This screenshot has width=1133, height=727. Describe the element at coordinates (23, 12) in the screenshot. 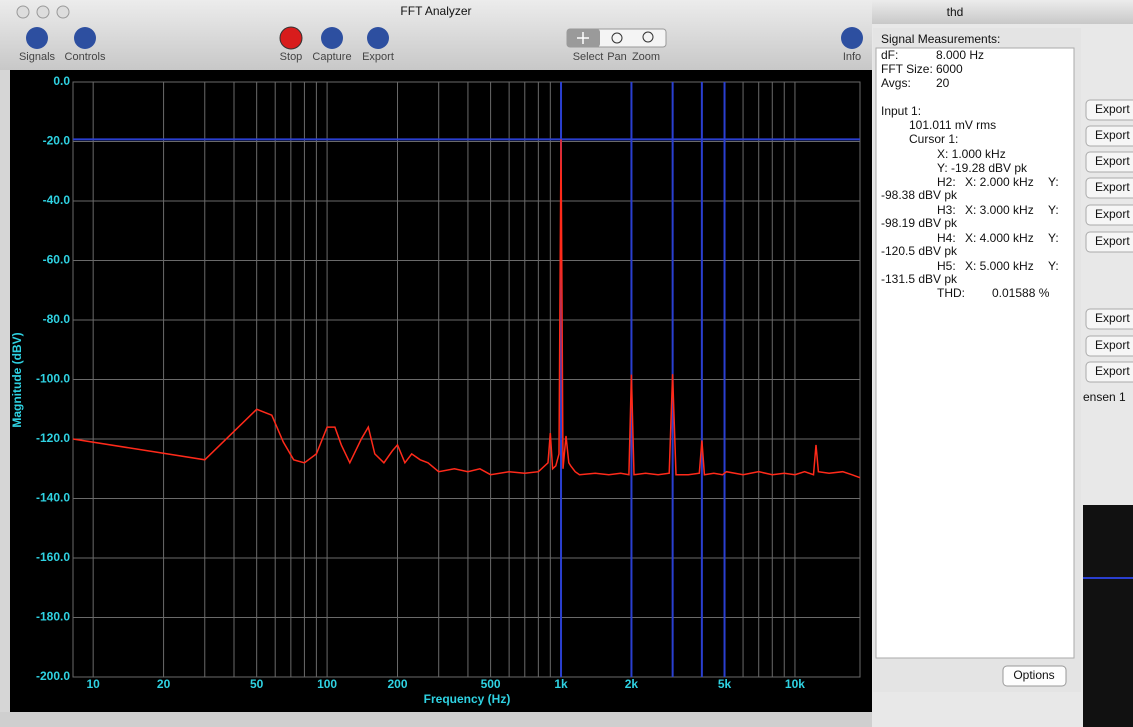

I see `close-button` at that location.